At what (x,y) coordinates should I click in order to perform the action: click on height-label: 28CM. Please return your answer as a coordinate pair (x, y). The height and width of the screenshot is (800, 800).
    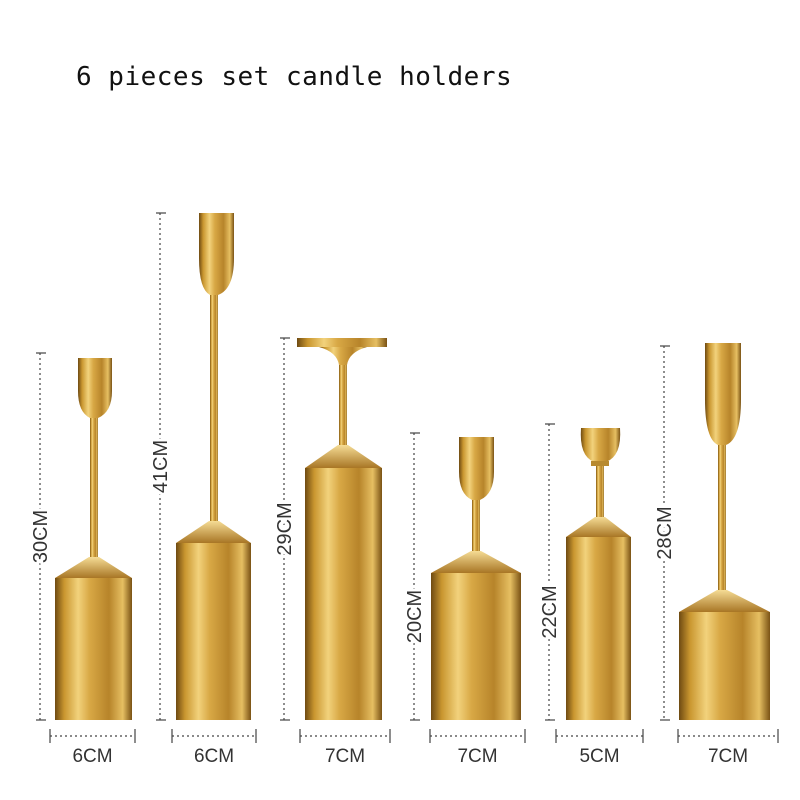
    Looking at the image, I should click on (665, 532).